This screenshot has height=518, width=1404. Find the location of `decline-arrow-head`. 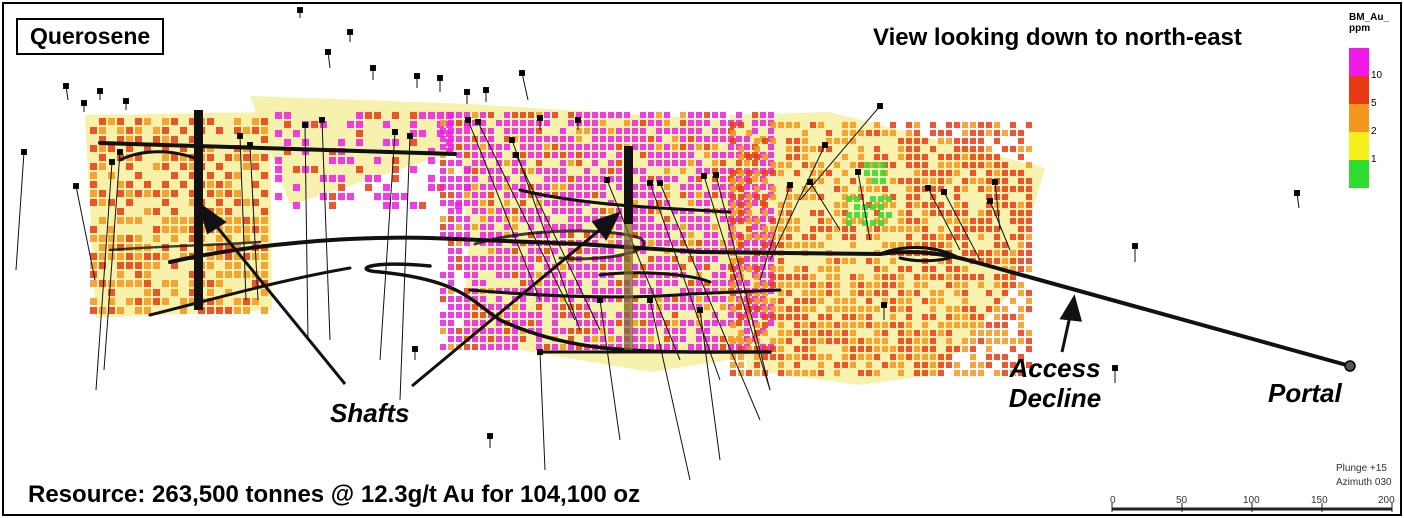

decline-arrow-head is located at coordinates (1071, 308).